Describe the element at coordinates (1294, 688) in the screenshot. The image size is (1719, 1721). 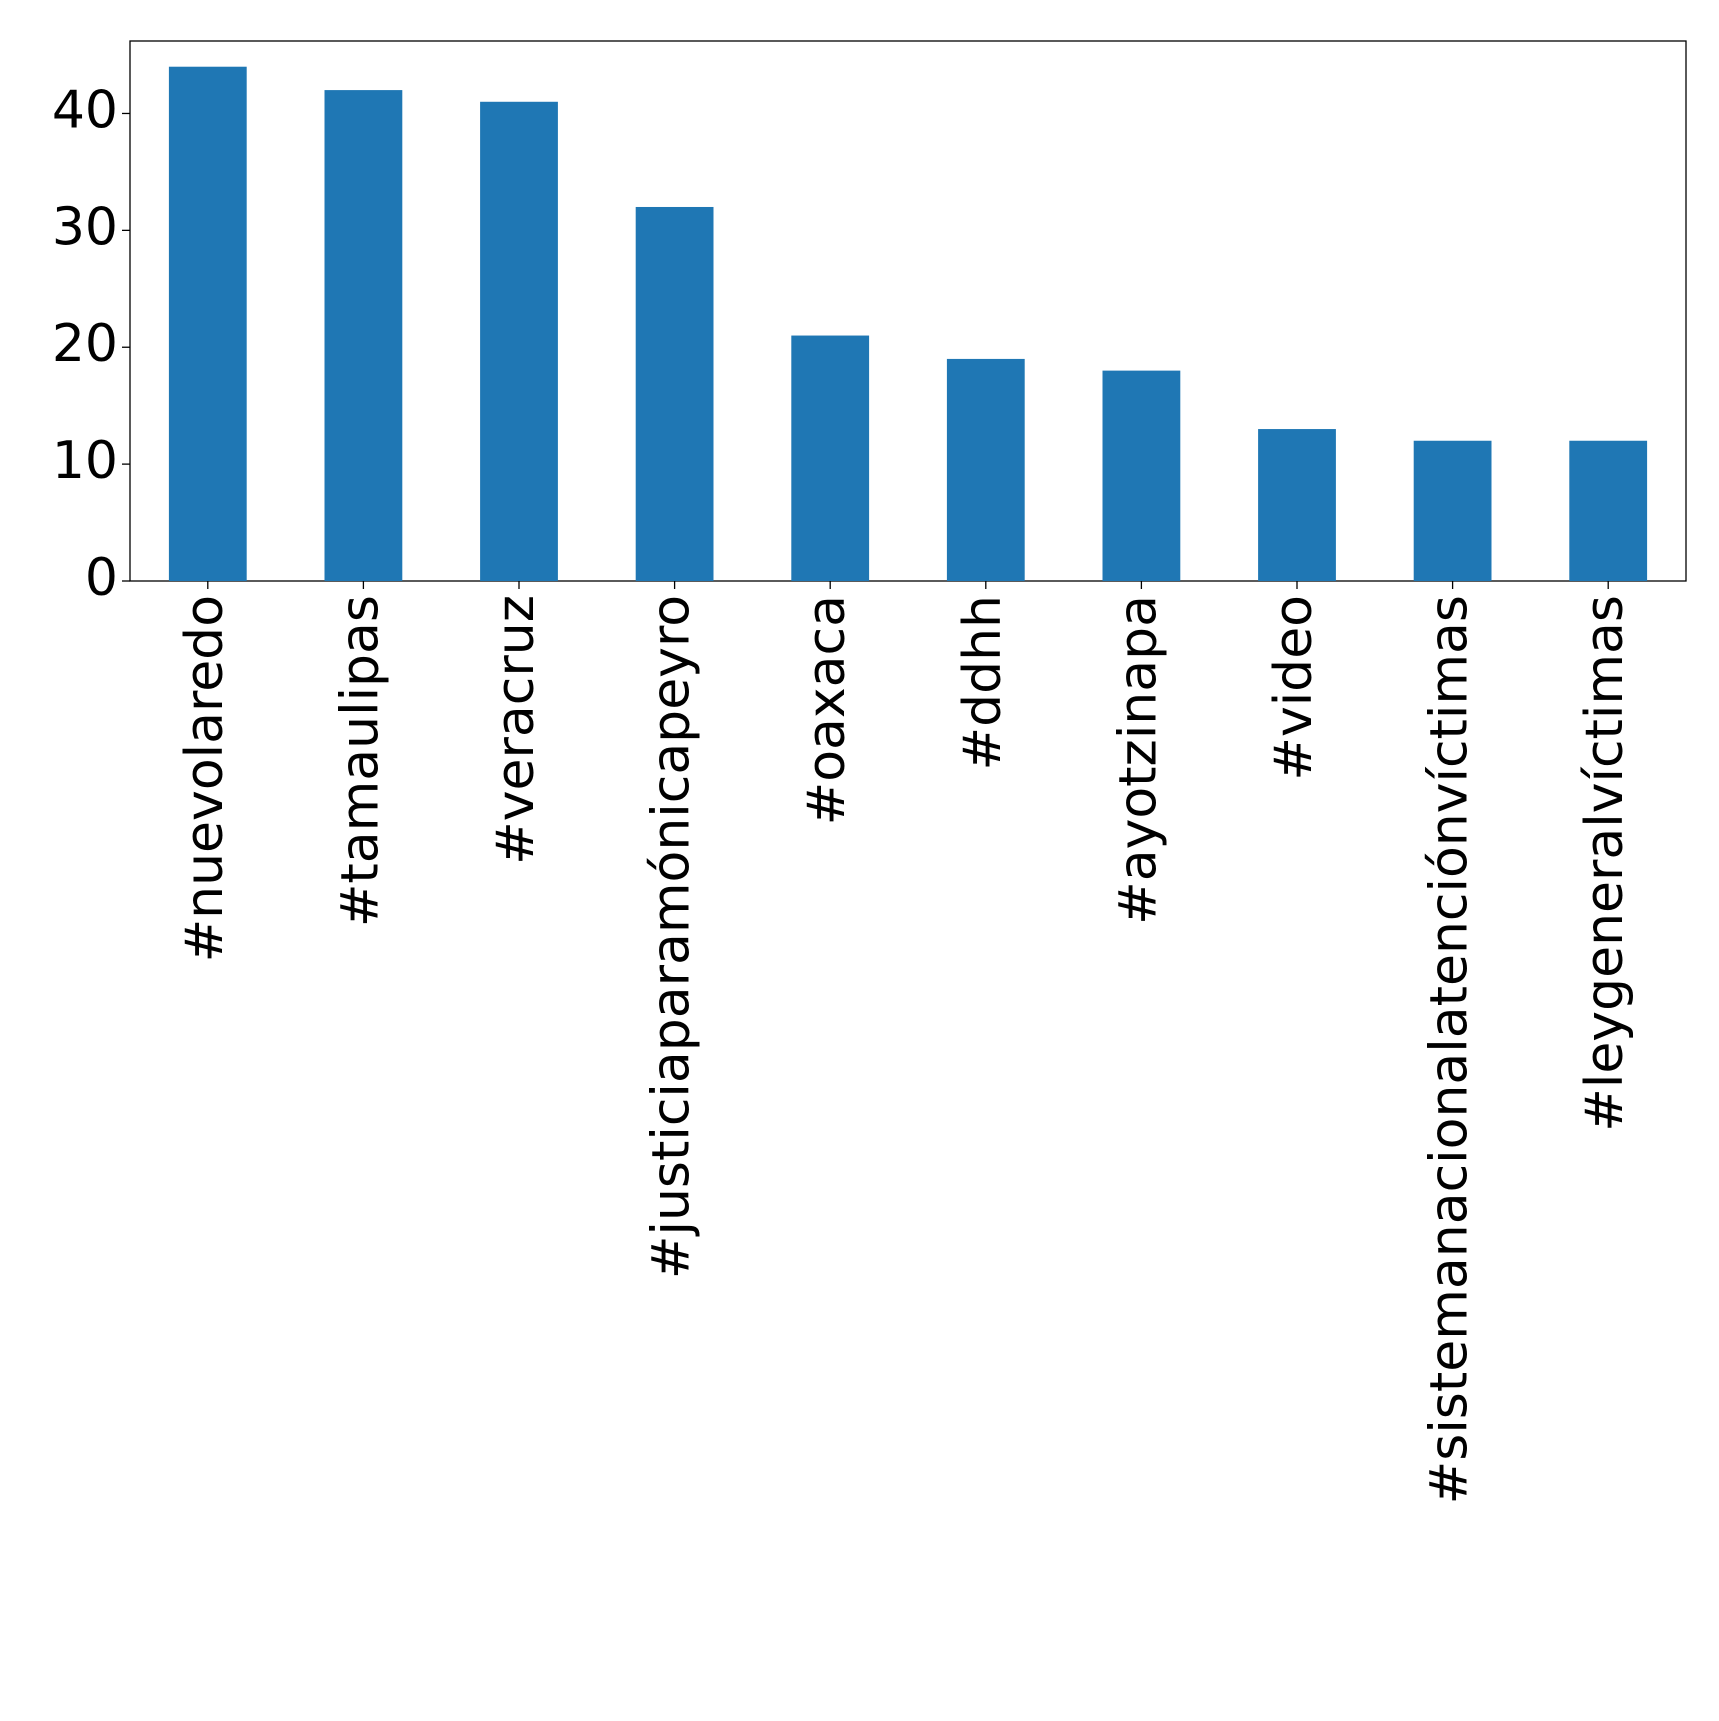
I see `x-tick-label: #video` at that location.